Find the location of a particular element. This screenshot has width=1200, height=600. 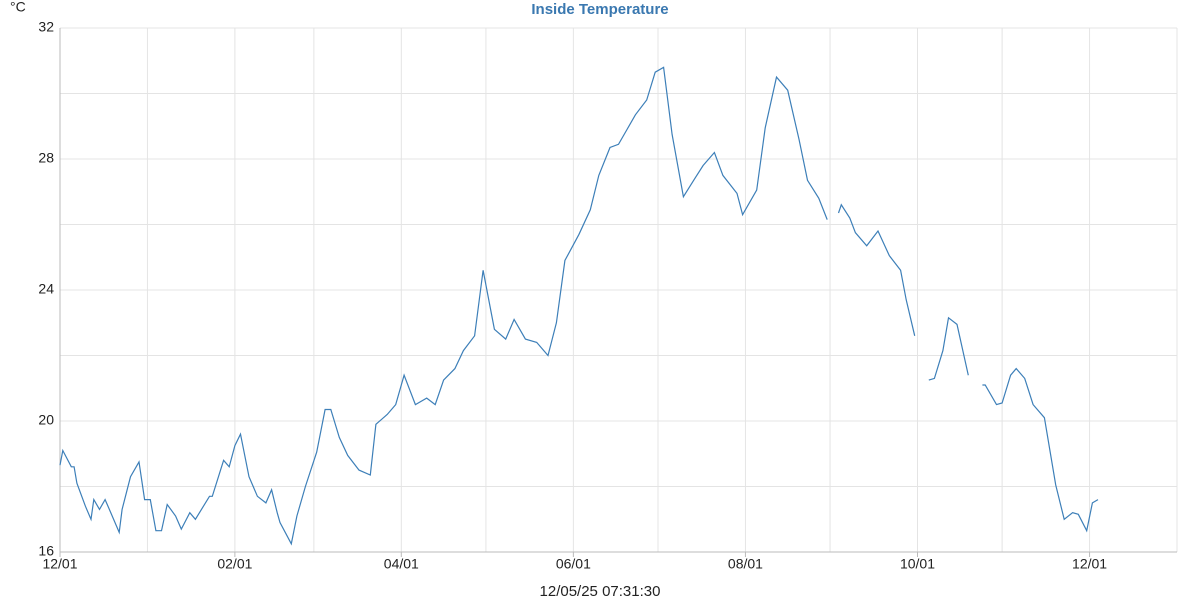

x-tick-label: 06/01 is located at coordinates (573, 564).